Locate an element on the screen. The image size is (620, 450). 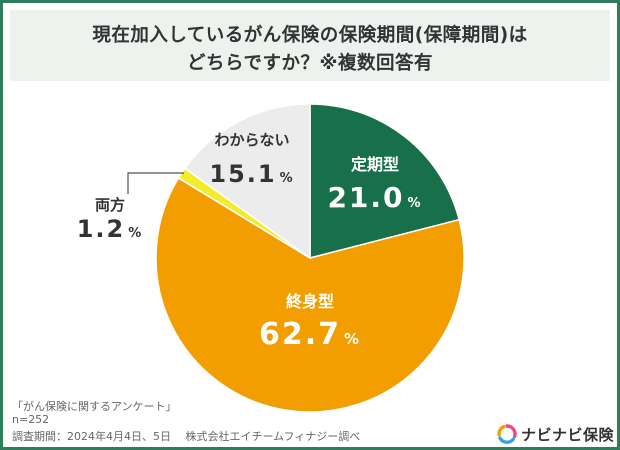
slice-label-2: 終身型 is located at coordinates (310, 301).